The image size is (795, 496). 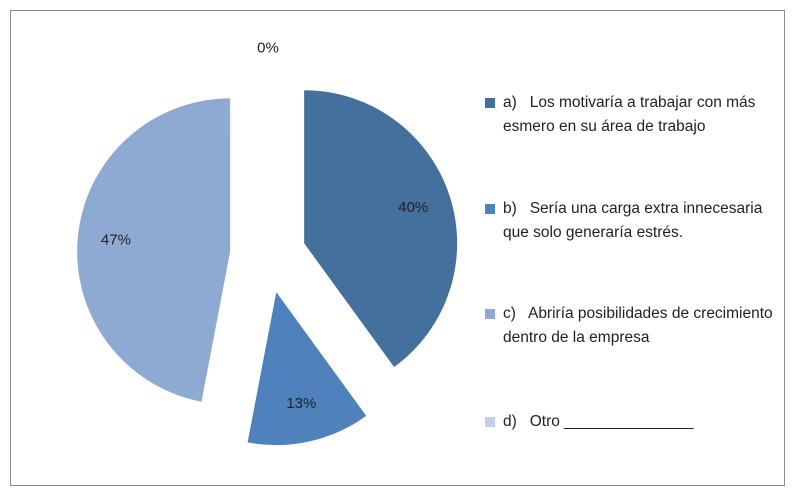 I want to click on data-label: 0%, so click(x=268, y=48).